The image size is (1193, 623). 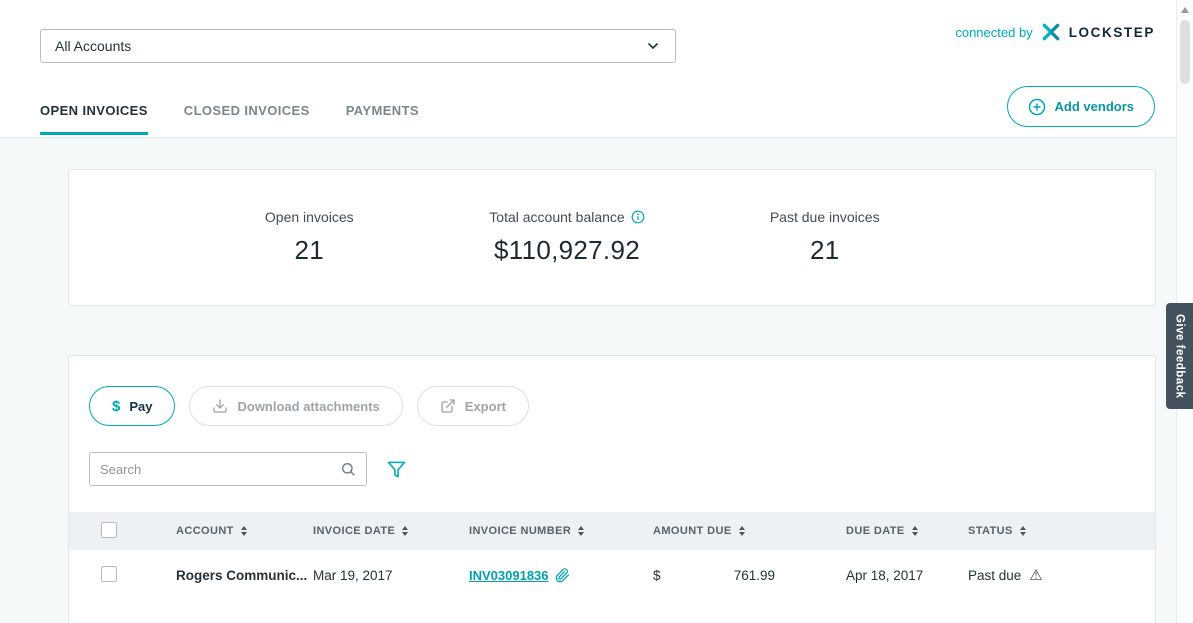 I want to click on download-icon, so click(x=220, y=406).